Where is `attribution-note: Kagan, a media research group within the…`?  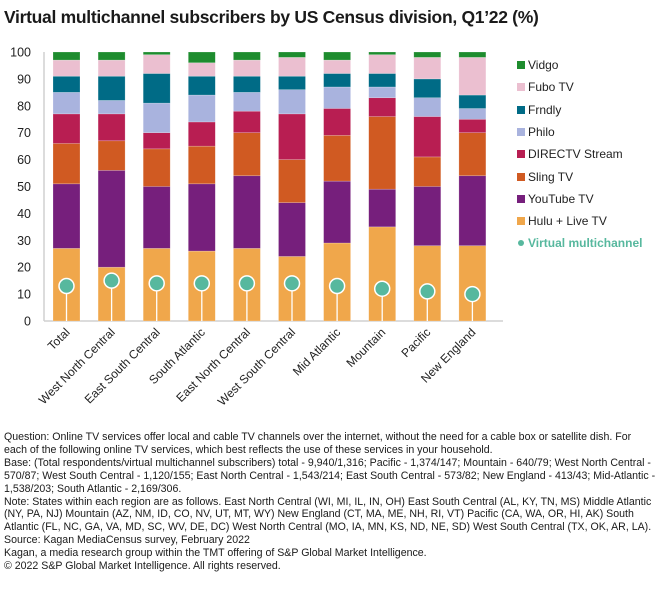 attribution-note: Kagan, a media research group within the… is located at coordinates (215, 553).